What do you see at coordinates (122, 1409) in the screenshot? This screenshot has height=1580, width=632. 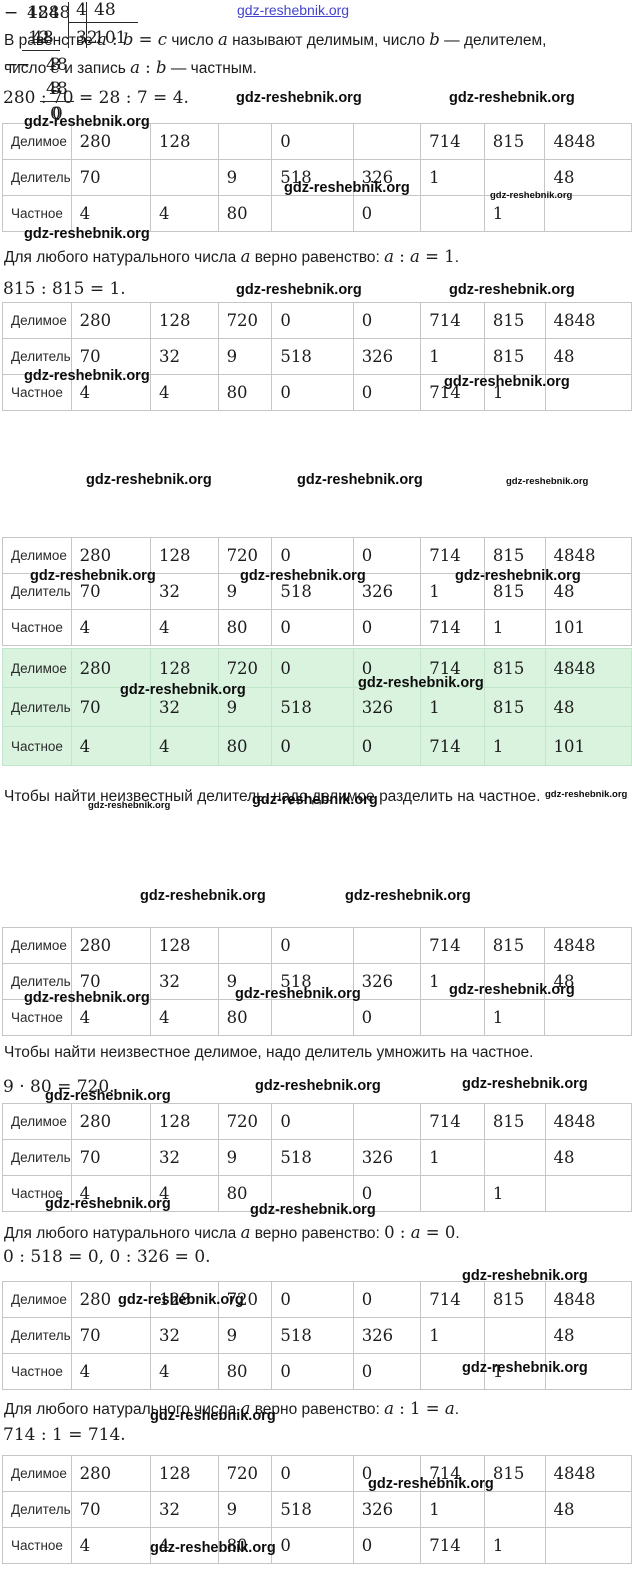 I see `text-run: Для любого натурального числа` at bounding box center [122, 1409].